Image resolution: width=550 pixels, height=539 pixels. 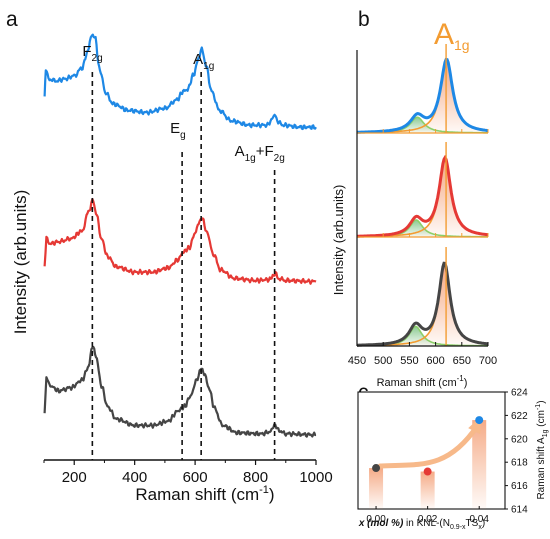 I want to click on panel-letter-a: a, so click(x=12, y=19).